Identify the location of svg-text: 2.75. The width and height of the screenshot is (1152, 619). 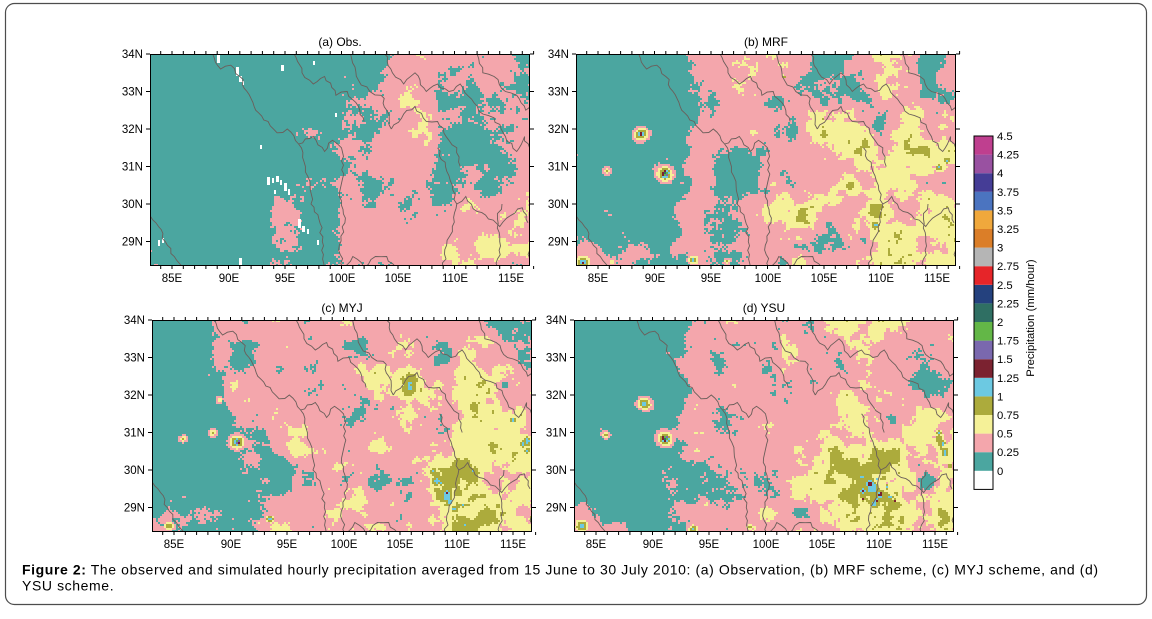
(1008, 267).